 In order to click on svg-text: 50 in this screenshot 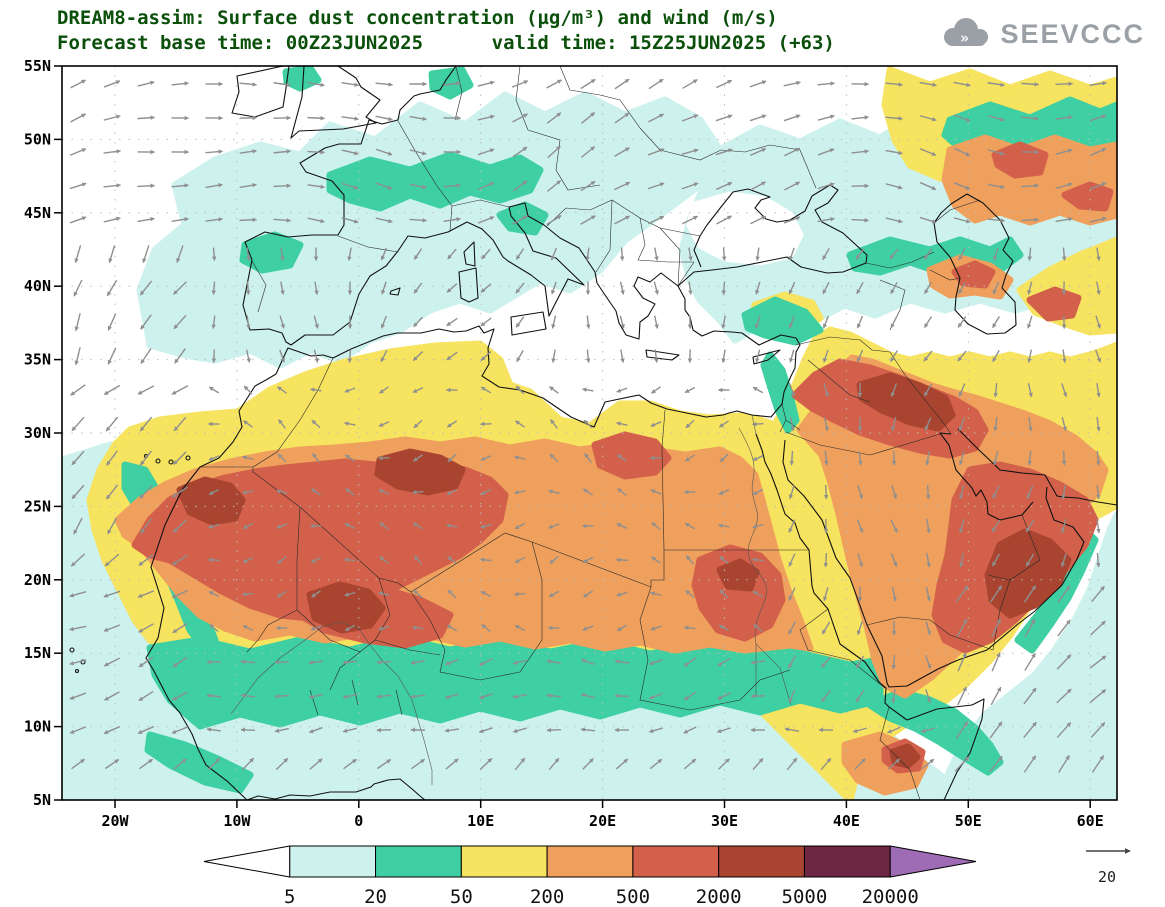, I will do `click(461, 896)`.